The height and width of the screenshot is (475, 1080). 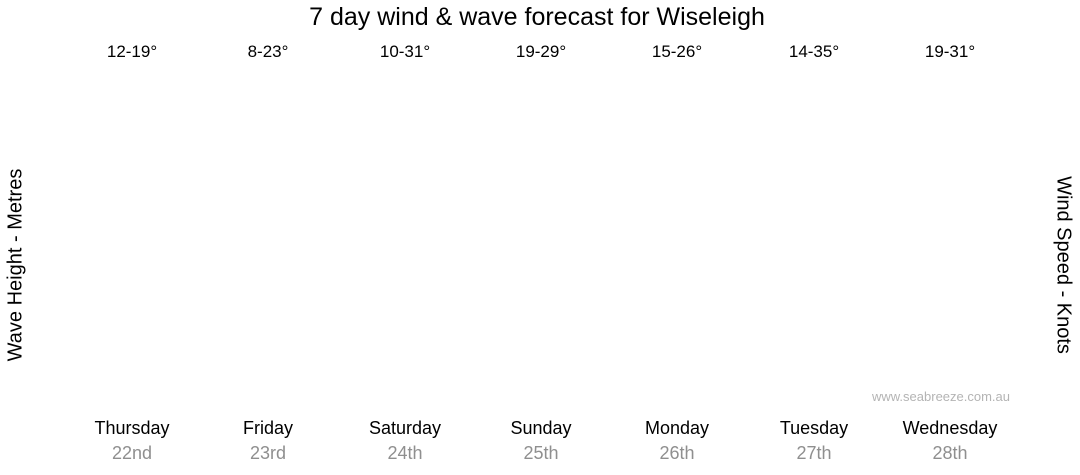 I want to click on temp-range: 14-35°, so click(x=814, y=51).